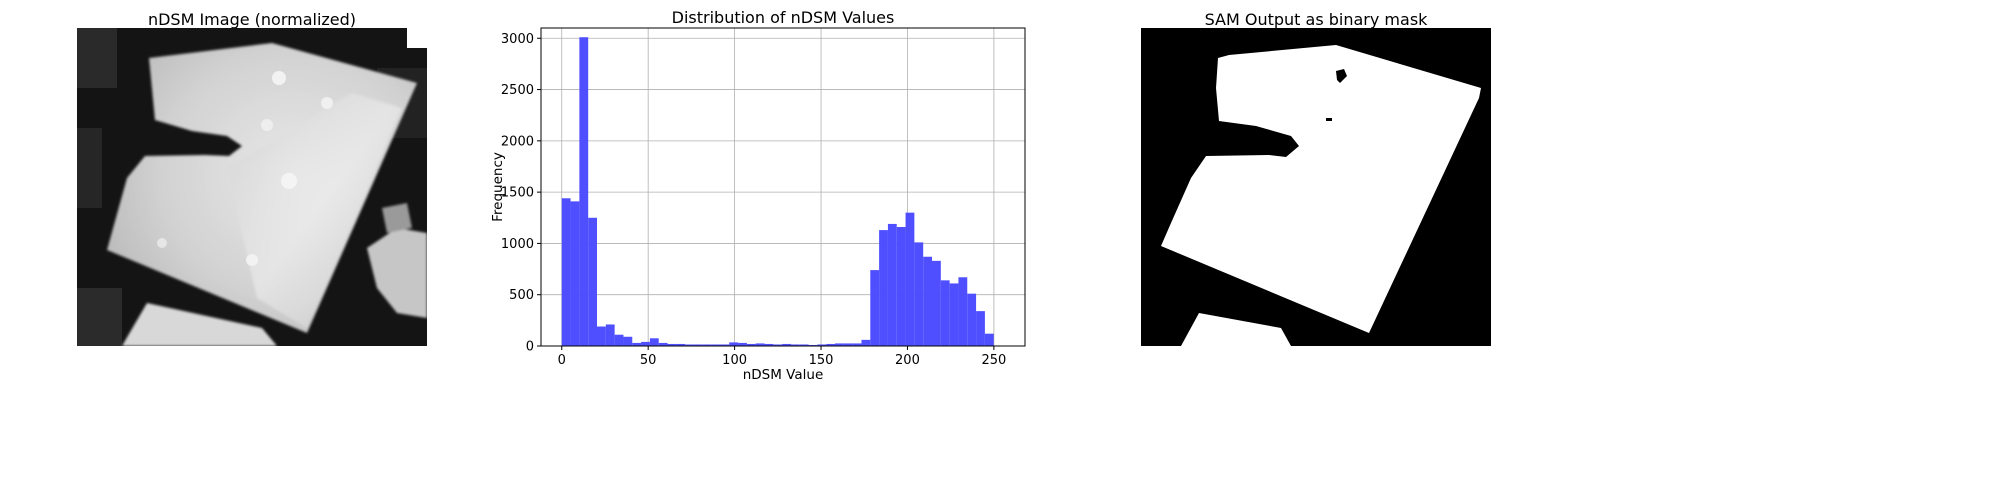 The height and width of the screenshot is (500, 2000). I want to click on x-tick-label: 0, so click(562, 360).